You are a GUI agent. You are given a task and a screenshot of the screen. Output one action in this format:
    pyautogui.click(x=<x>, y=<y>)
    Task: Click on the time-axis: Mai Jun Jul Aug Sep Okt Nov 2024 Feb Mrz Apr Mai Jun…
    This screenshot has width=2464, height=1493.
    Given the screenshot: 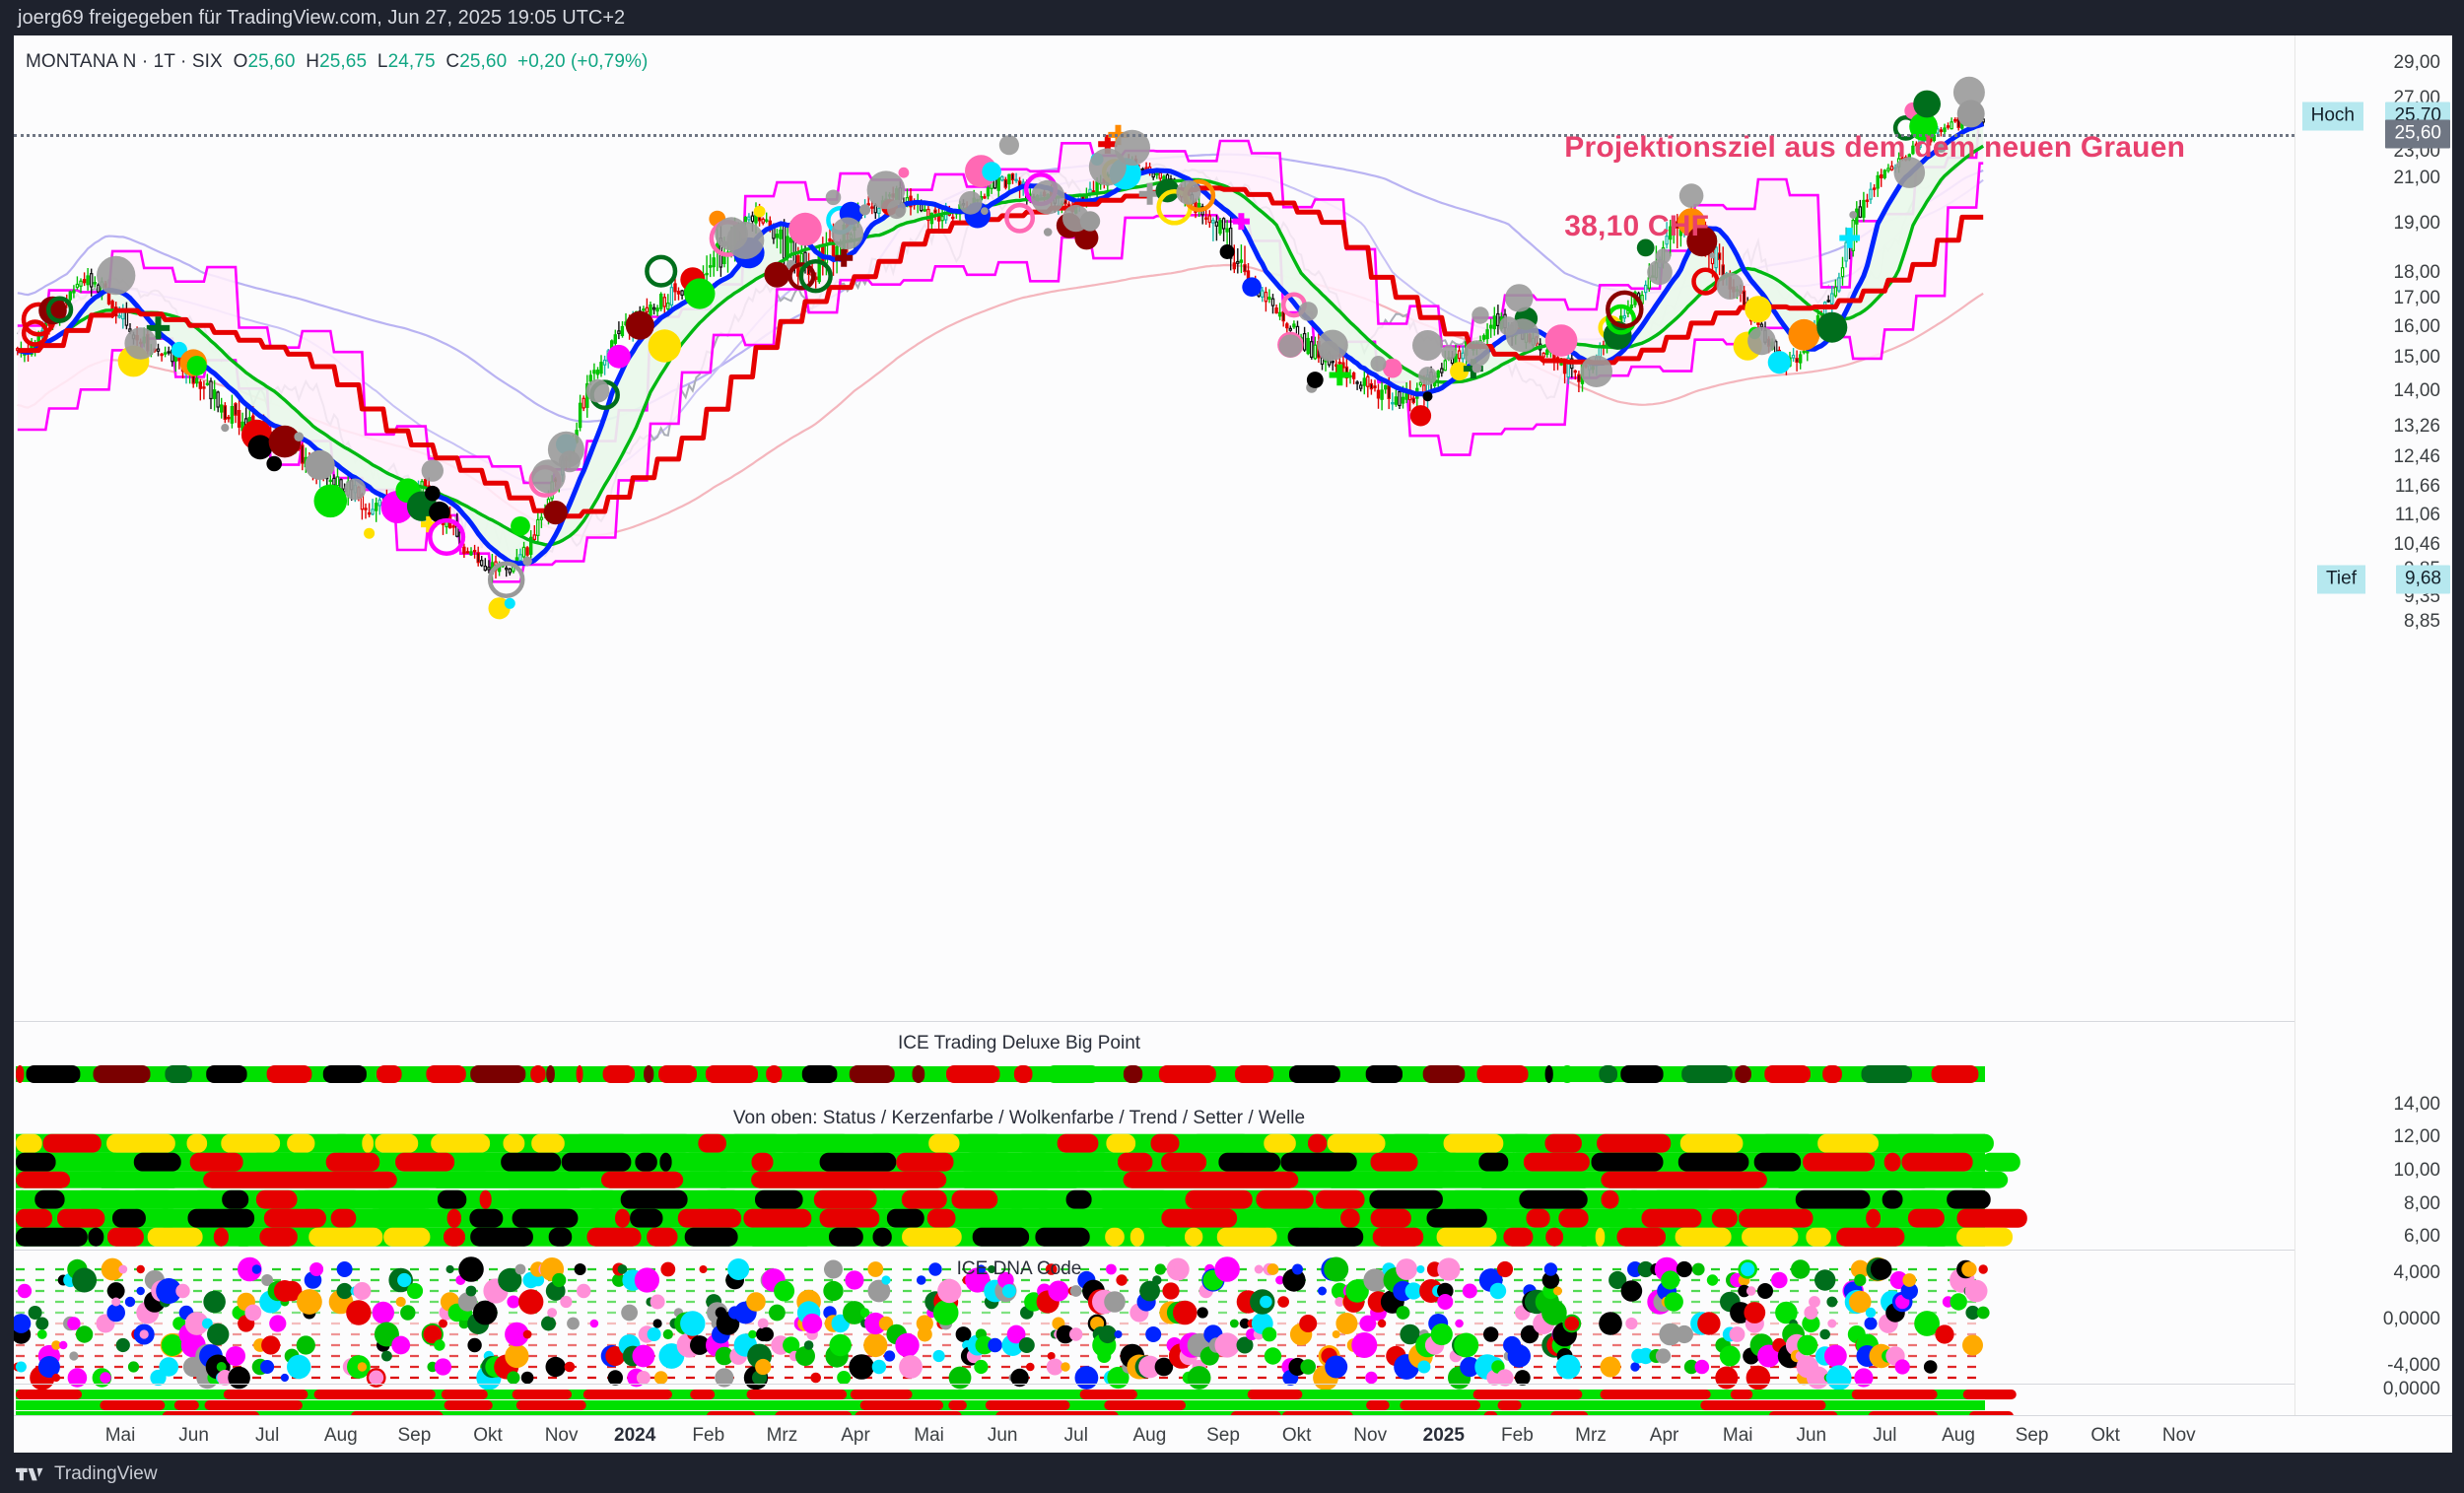 What is the action you would take?
    pyautogui.click(x=1233, y=1434)
    